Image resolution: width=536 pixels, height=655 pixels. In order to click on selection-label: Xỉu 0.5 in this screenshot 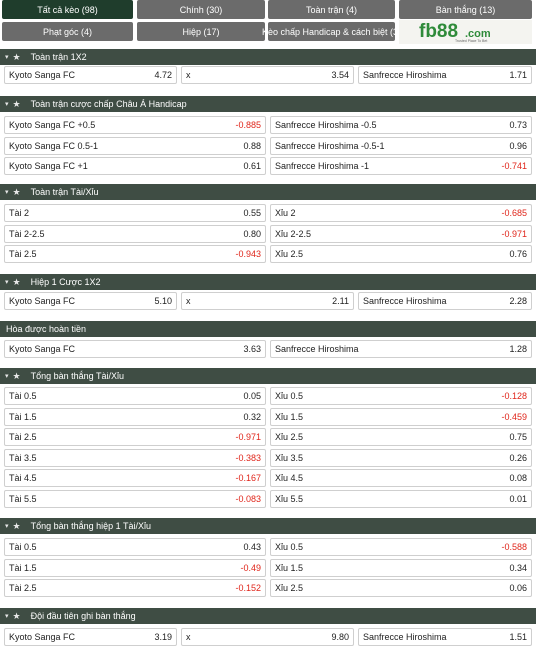, I will do `click(289, 396)`.